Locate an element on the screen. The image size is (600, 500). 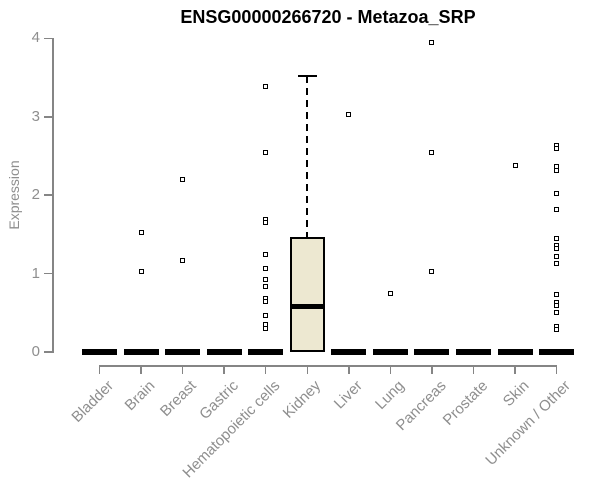
whisker-cap is located at coordinates (307, 76).